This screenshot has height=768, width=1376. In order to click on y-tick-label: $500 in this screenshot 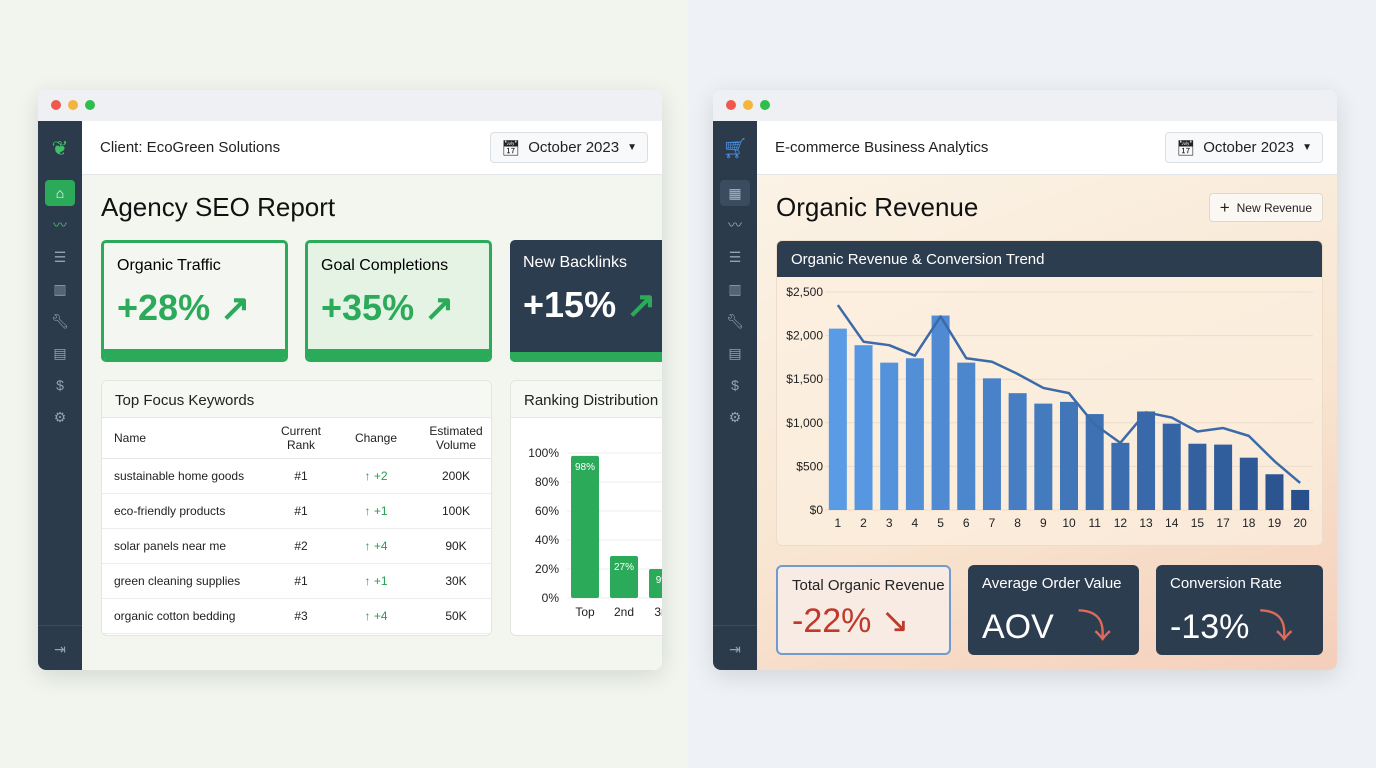, I will do `click(809, 466)`.